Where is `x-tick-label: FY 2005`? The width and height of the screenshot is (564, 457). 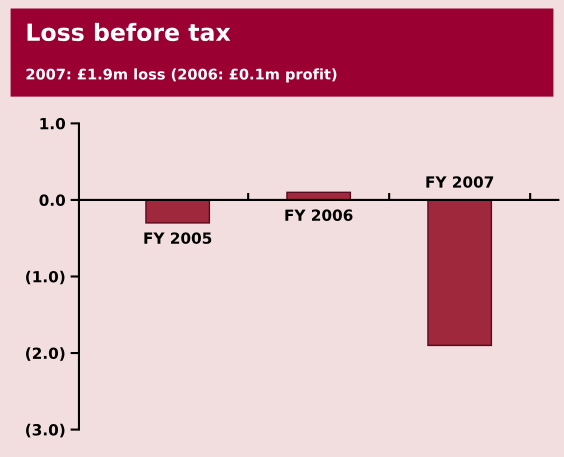
x-tick-label: FY 2005 is located at coordinates (178, 238).